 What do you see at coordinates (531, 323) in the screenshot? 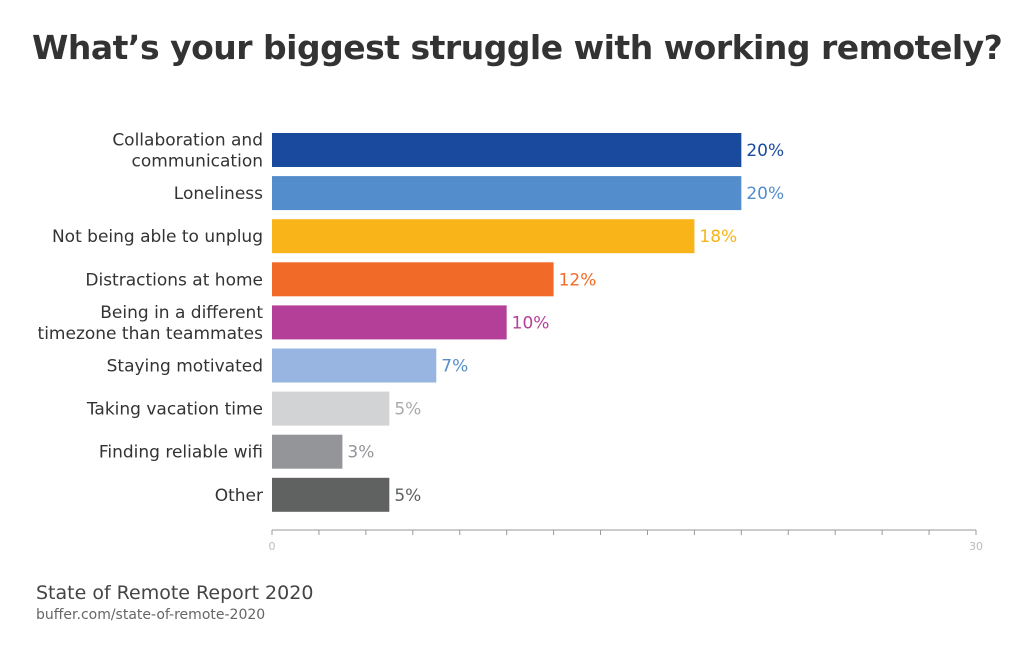
I see `data-label: 10%` at bounding box center [531, 323].